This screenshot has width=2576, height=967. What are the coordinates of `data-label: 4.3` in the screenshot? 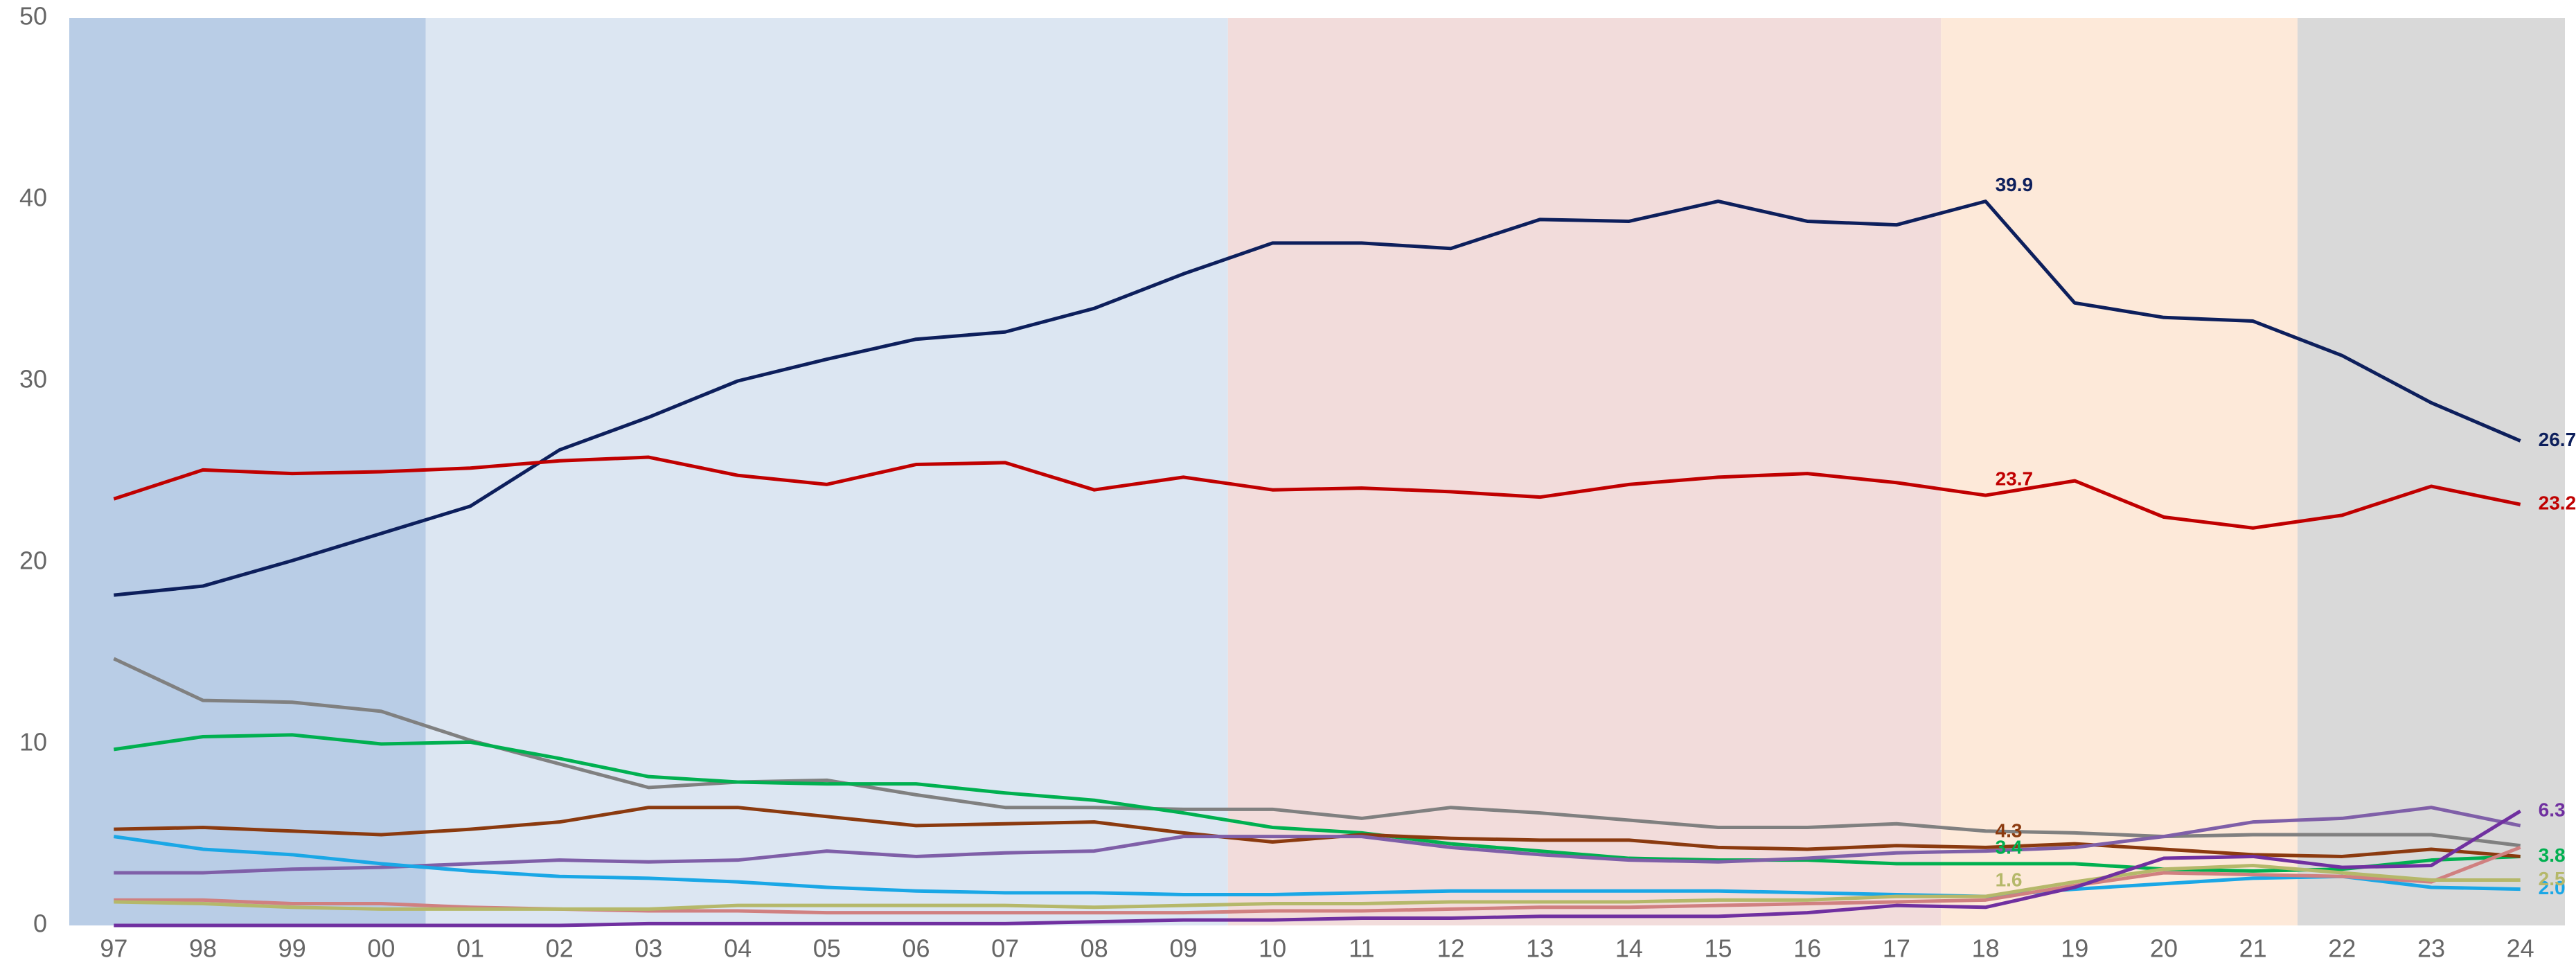 It's located at (2009, 831).